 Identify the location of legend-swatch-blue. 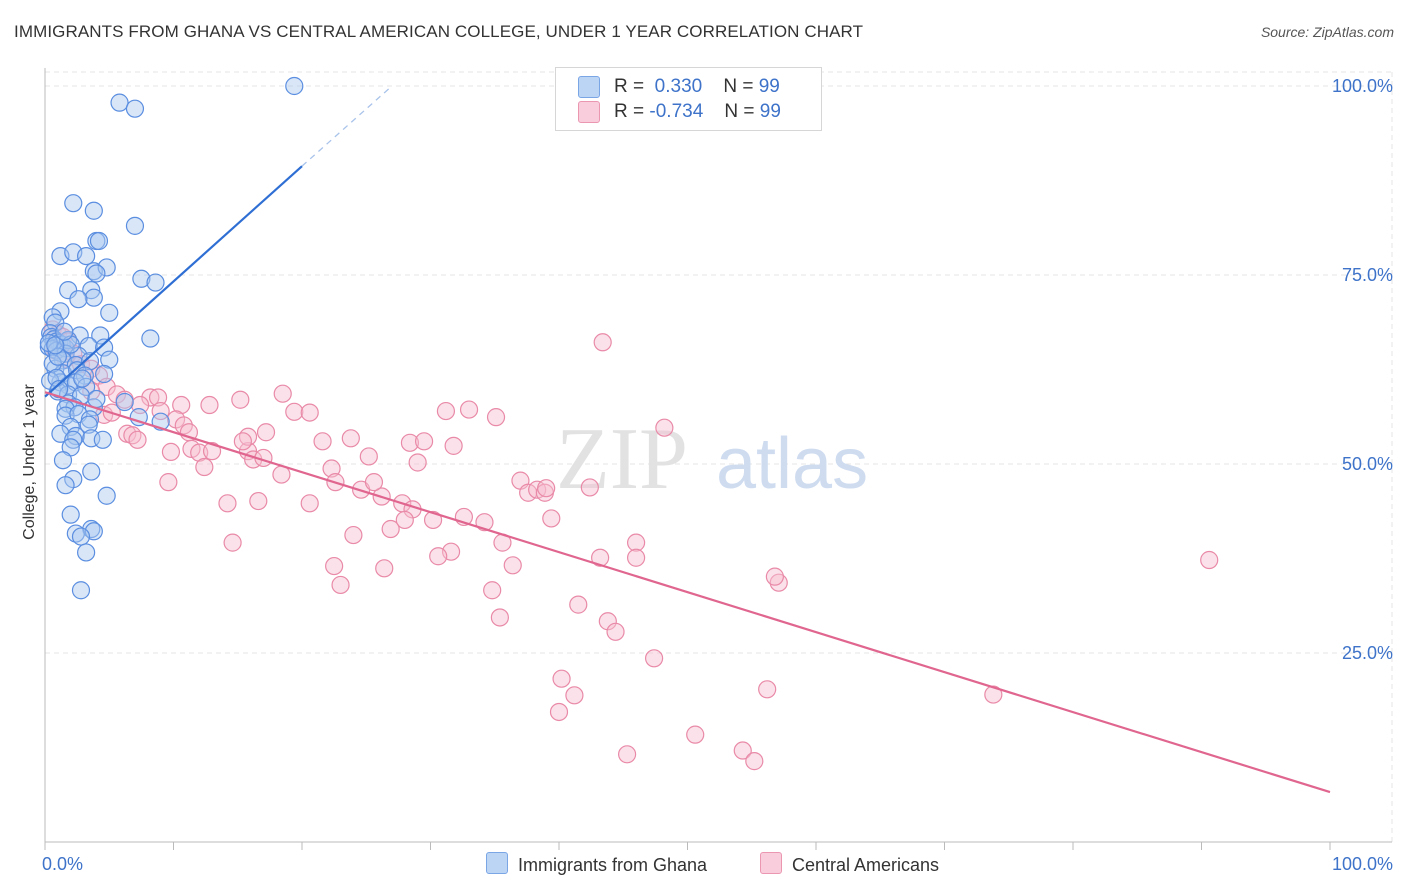
(589, 87).